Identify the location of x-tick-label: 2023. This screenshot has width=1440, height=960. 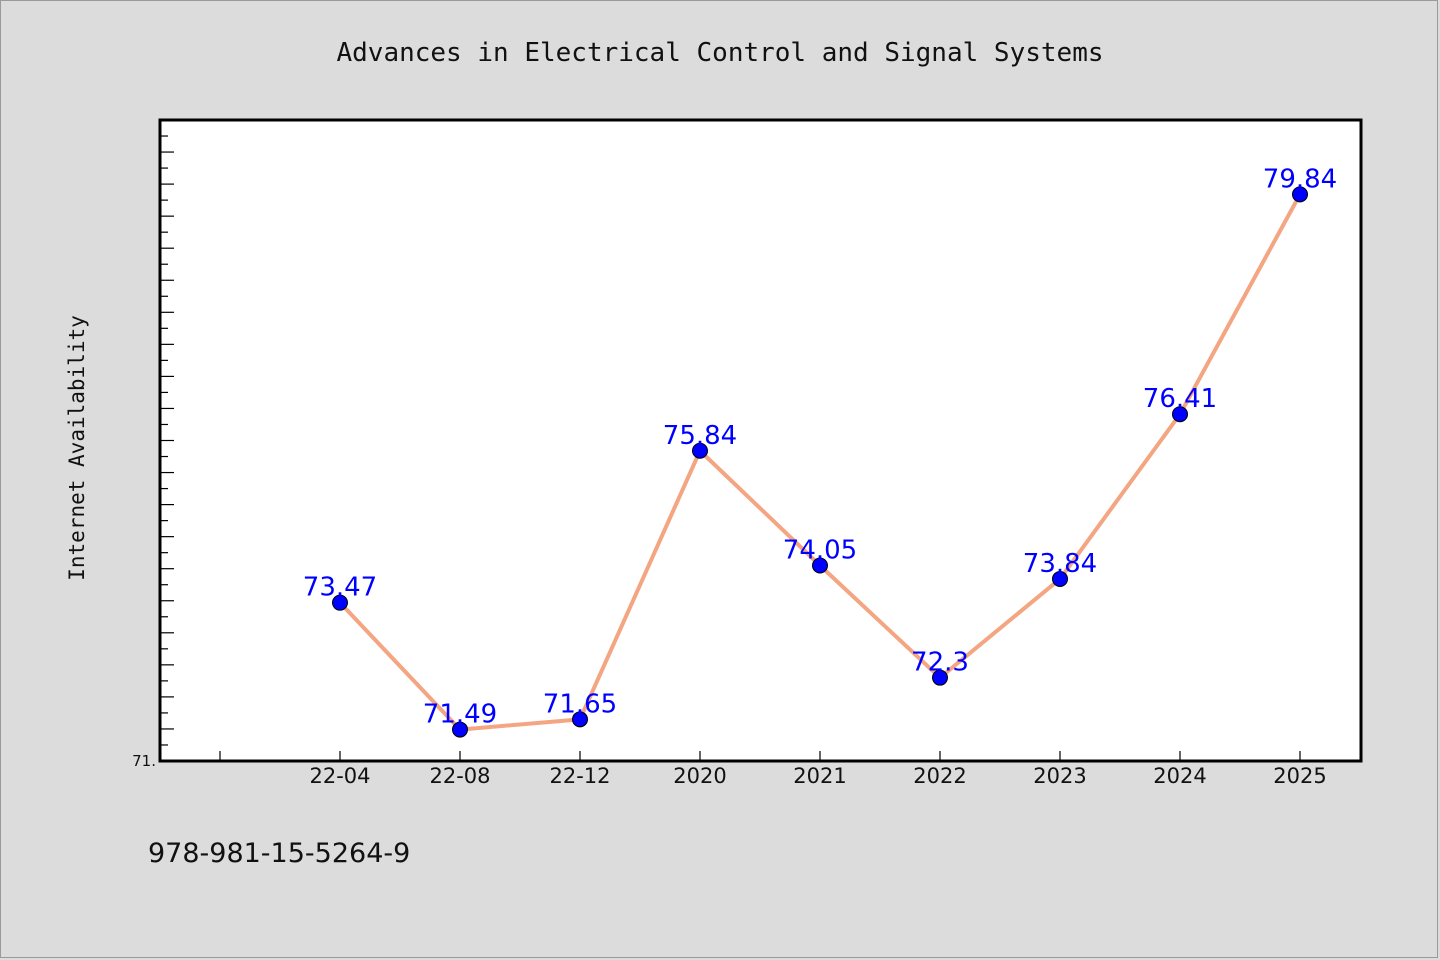
(1059, 776).